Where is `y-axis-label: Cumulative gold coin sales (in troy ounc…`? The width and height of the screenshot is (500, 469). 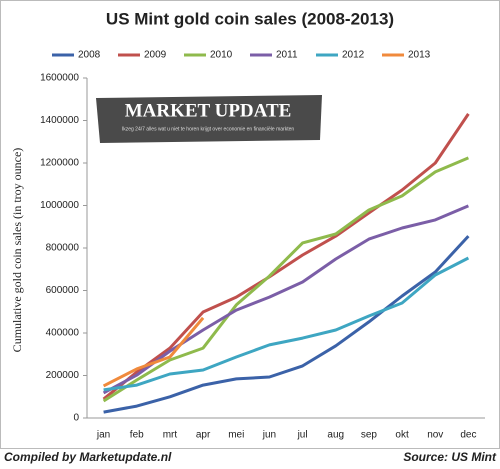
y-axis-label: Cumulative gold coin sales (in troy ounc… is located at coordinates (17, 250).